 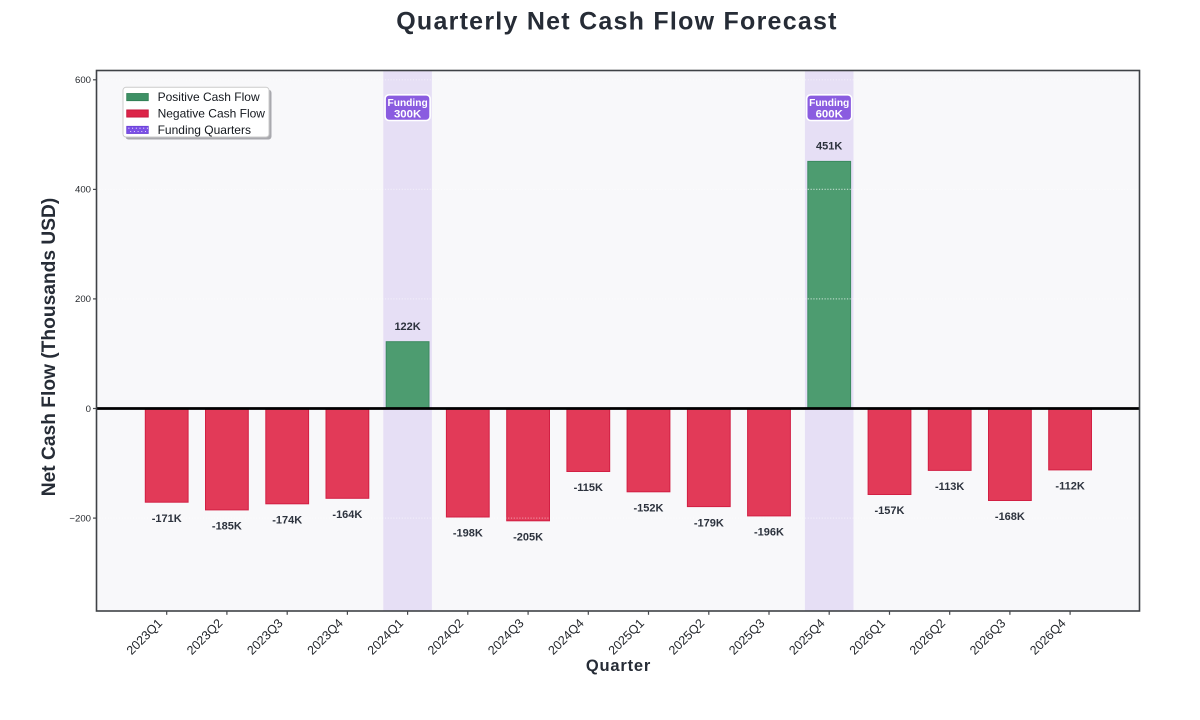 What do you see at coordinates (83, 190) in the screenshot?
I see `svg-text: 400` at bounding box center [83, 190].